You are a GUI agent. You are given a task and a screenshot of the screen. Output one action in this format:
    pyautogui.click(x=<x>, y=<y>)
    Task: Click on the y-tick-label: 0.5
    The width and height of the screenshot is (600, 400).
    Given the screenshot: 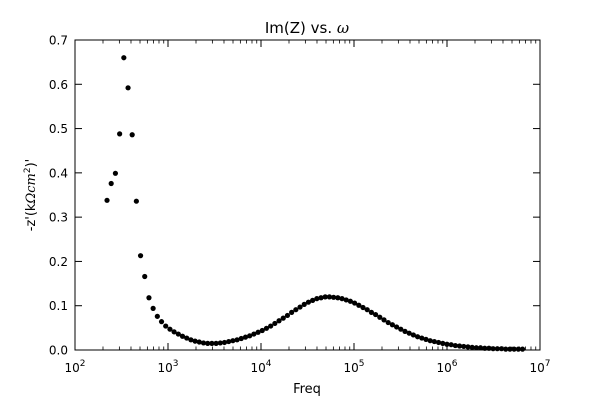 What is the action you would take?
    pyautogui.click(x=58, y=129)
    